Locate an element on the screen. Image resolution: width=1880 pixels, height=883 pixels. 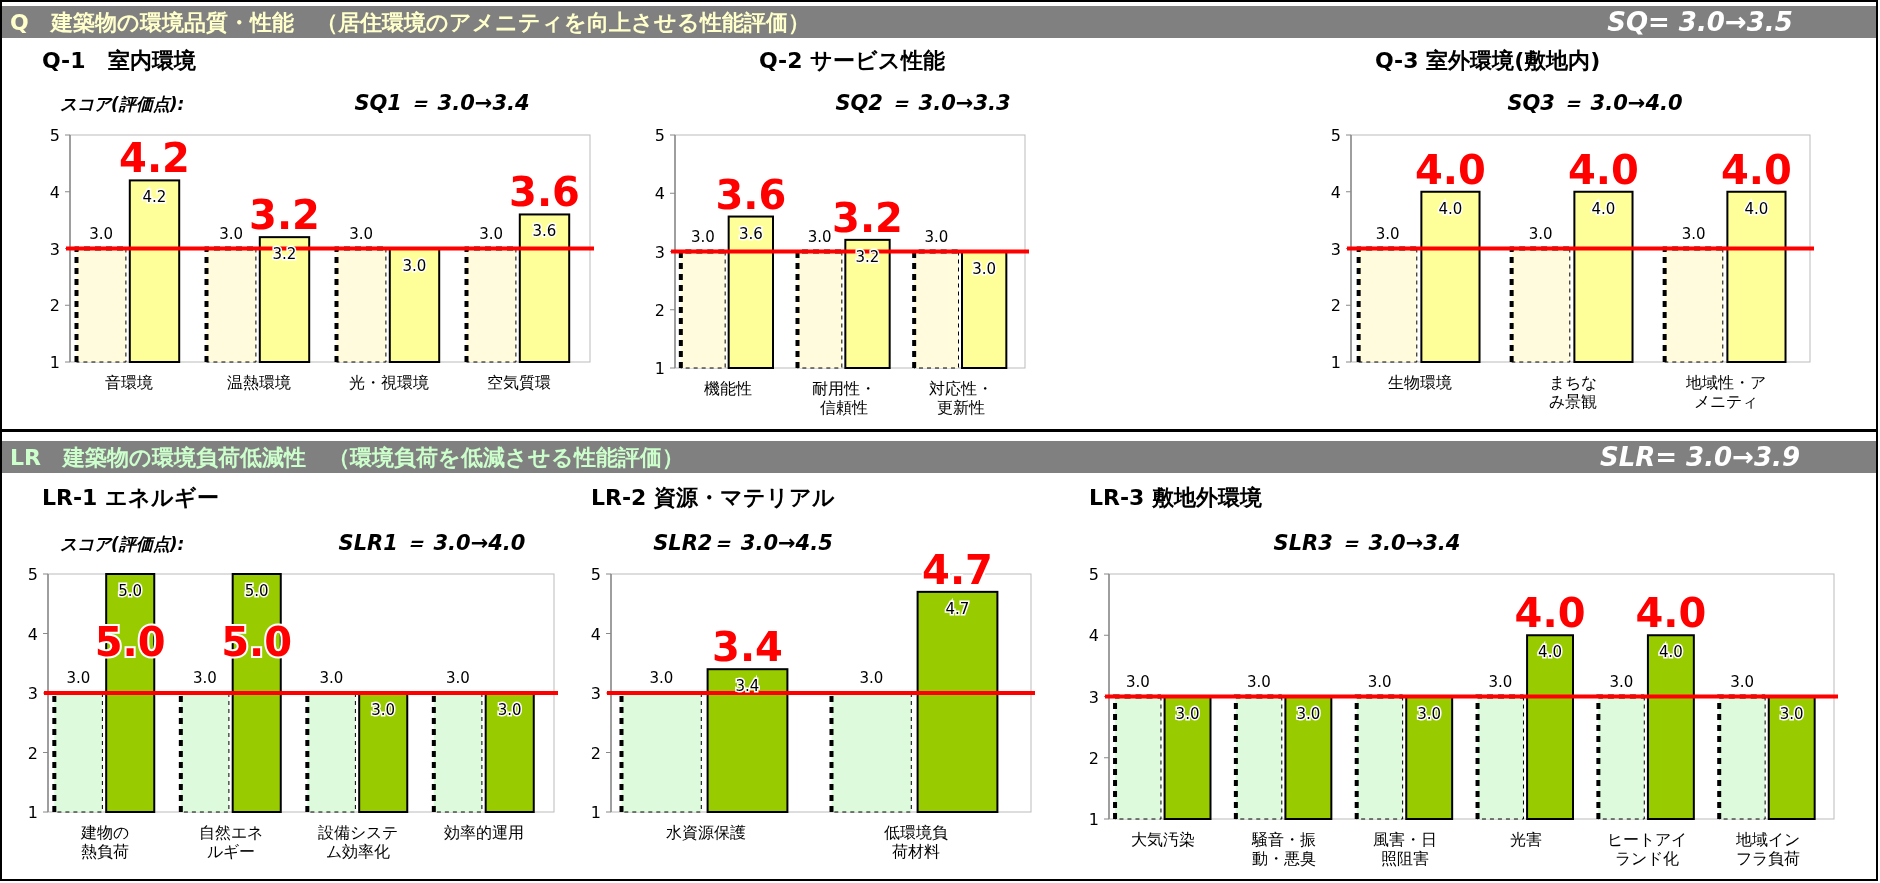
x-tick-label: 自然エネルギー is located at coordinates (231, 842).